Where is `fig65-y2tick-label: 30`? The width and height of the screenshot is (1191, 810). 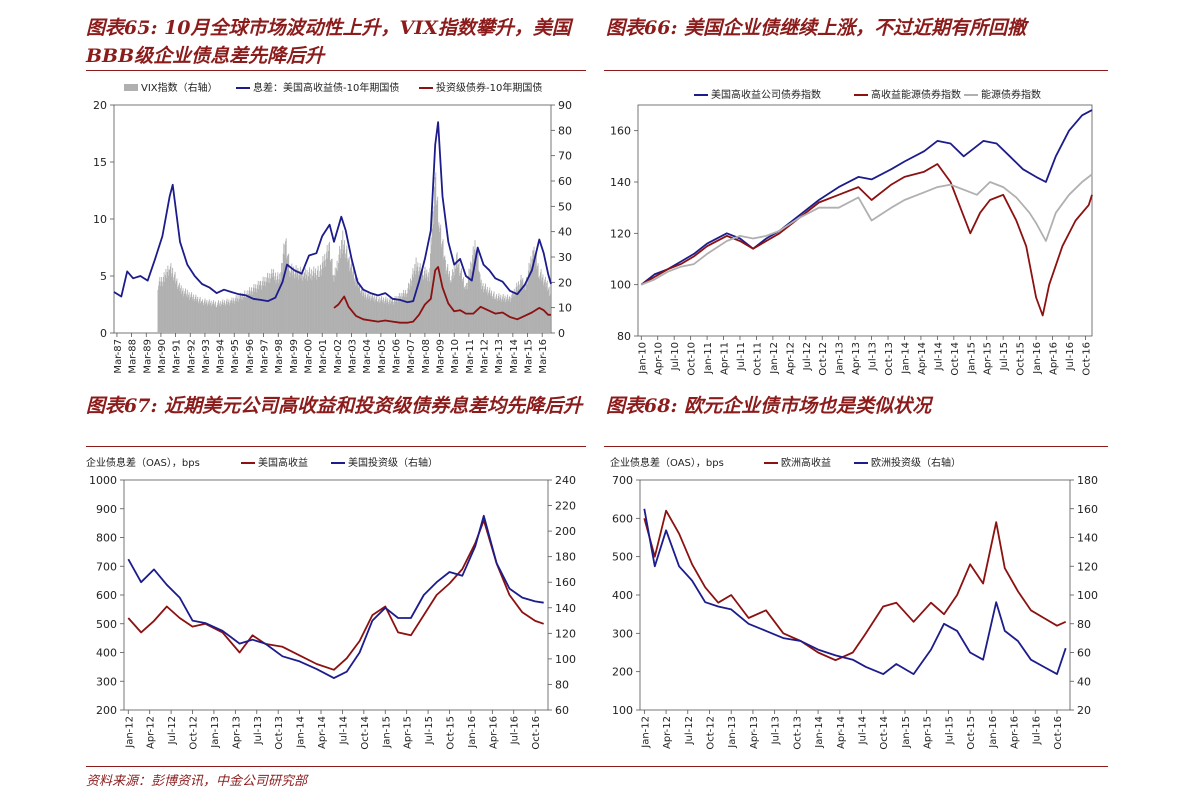
fig65-y2tick-label: 30 is located at coordinates (565, 257).